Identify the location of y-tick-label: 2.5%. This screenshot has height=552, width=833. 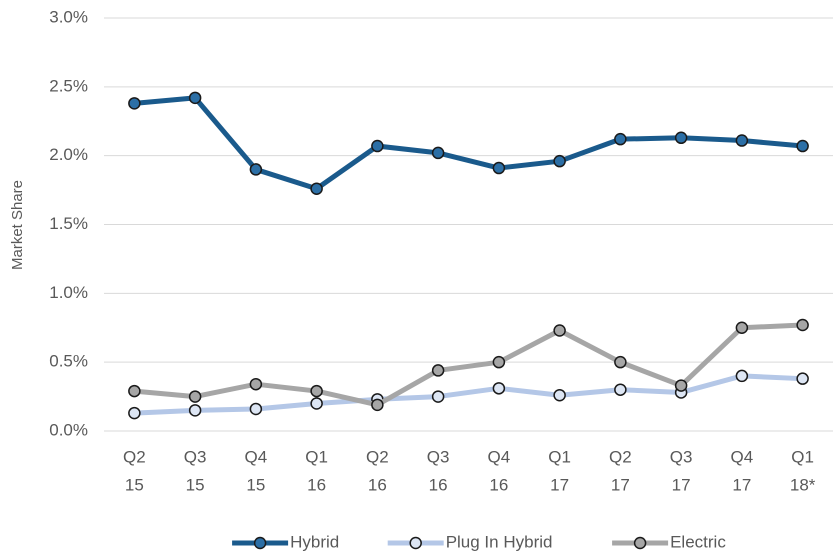
(68, 85).